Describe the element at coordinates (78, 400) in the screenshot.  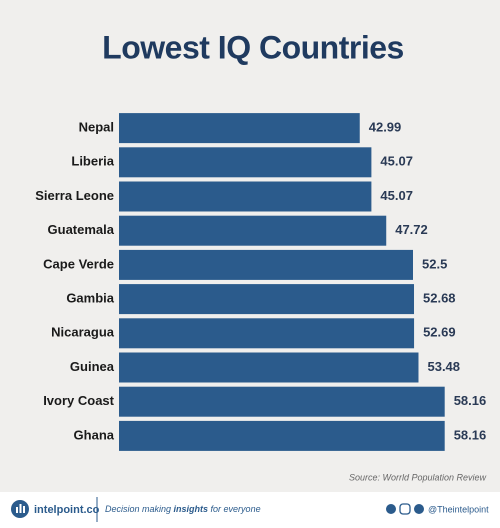
I see `category-label: Ivory Coast` at that location.